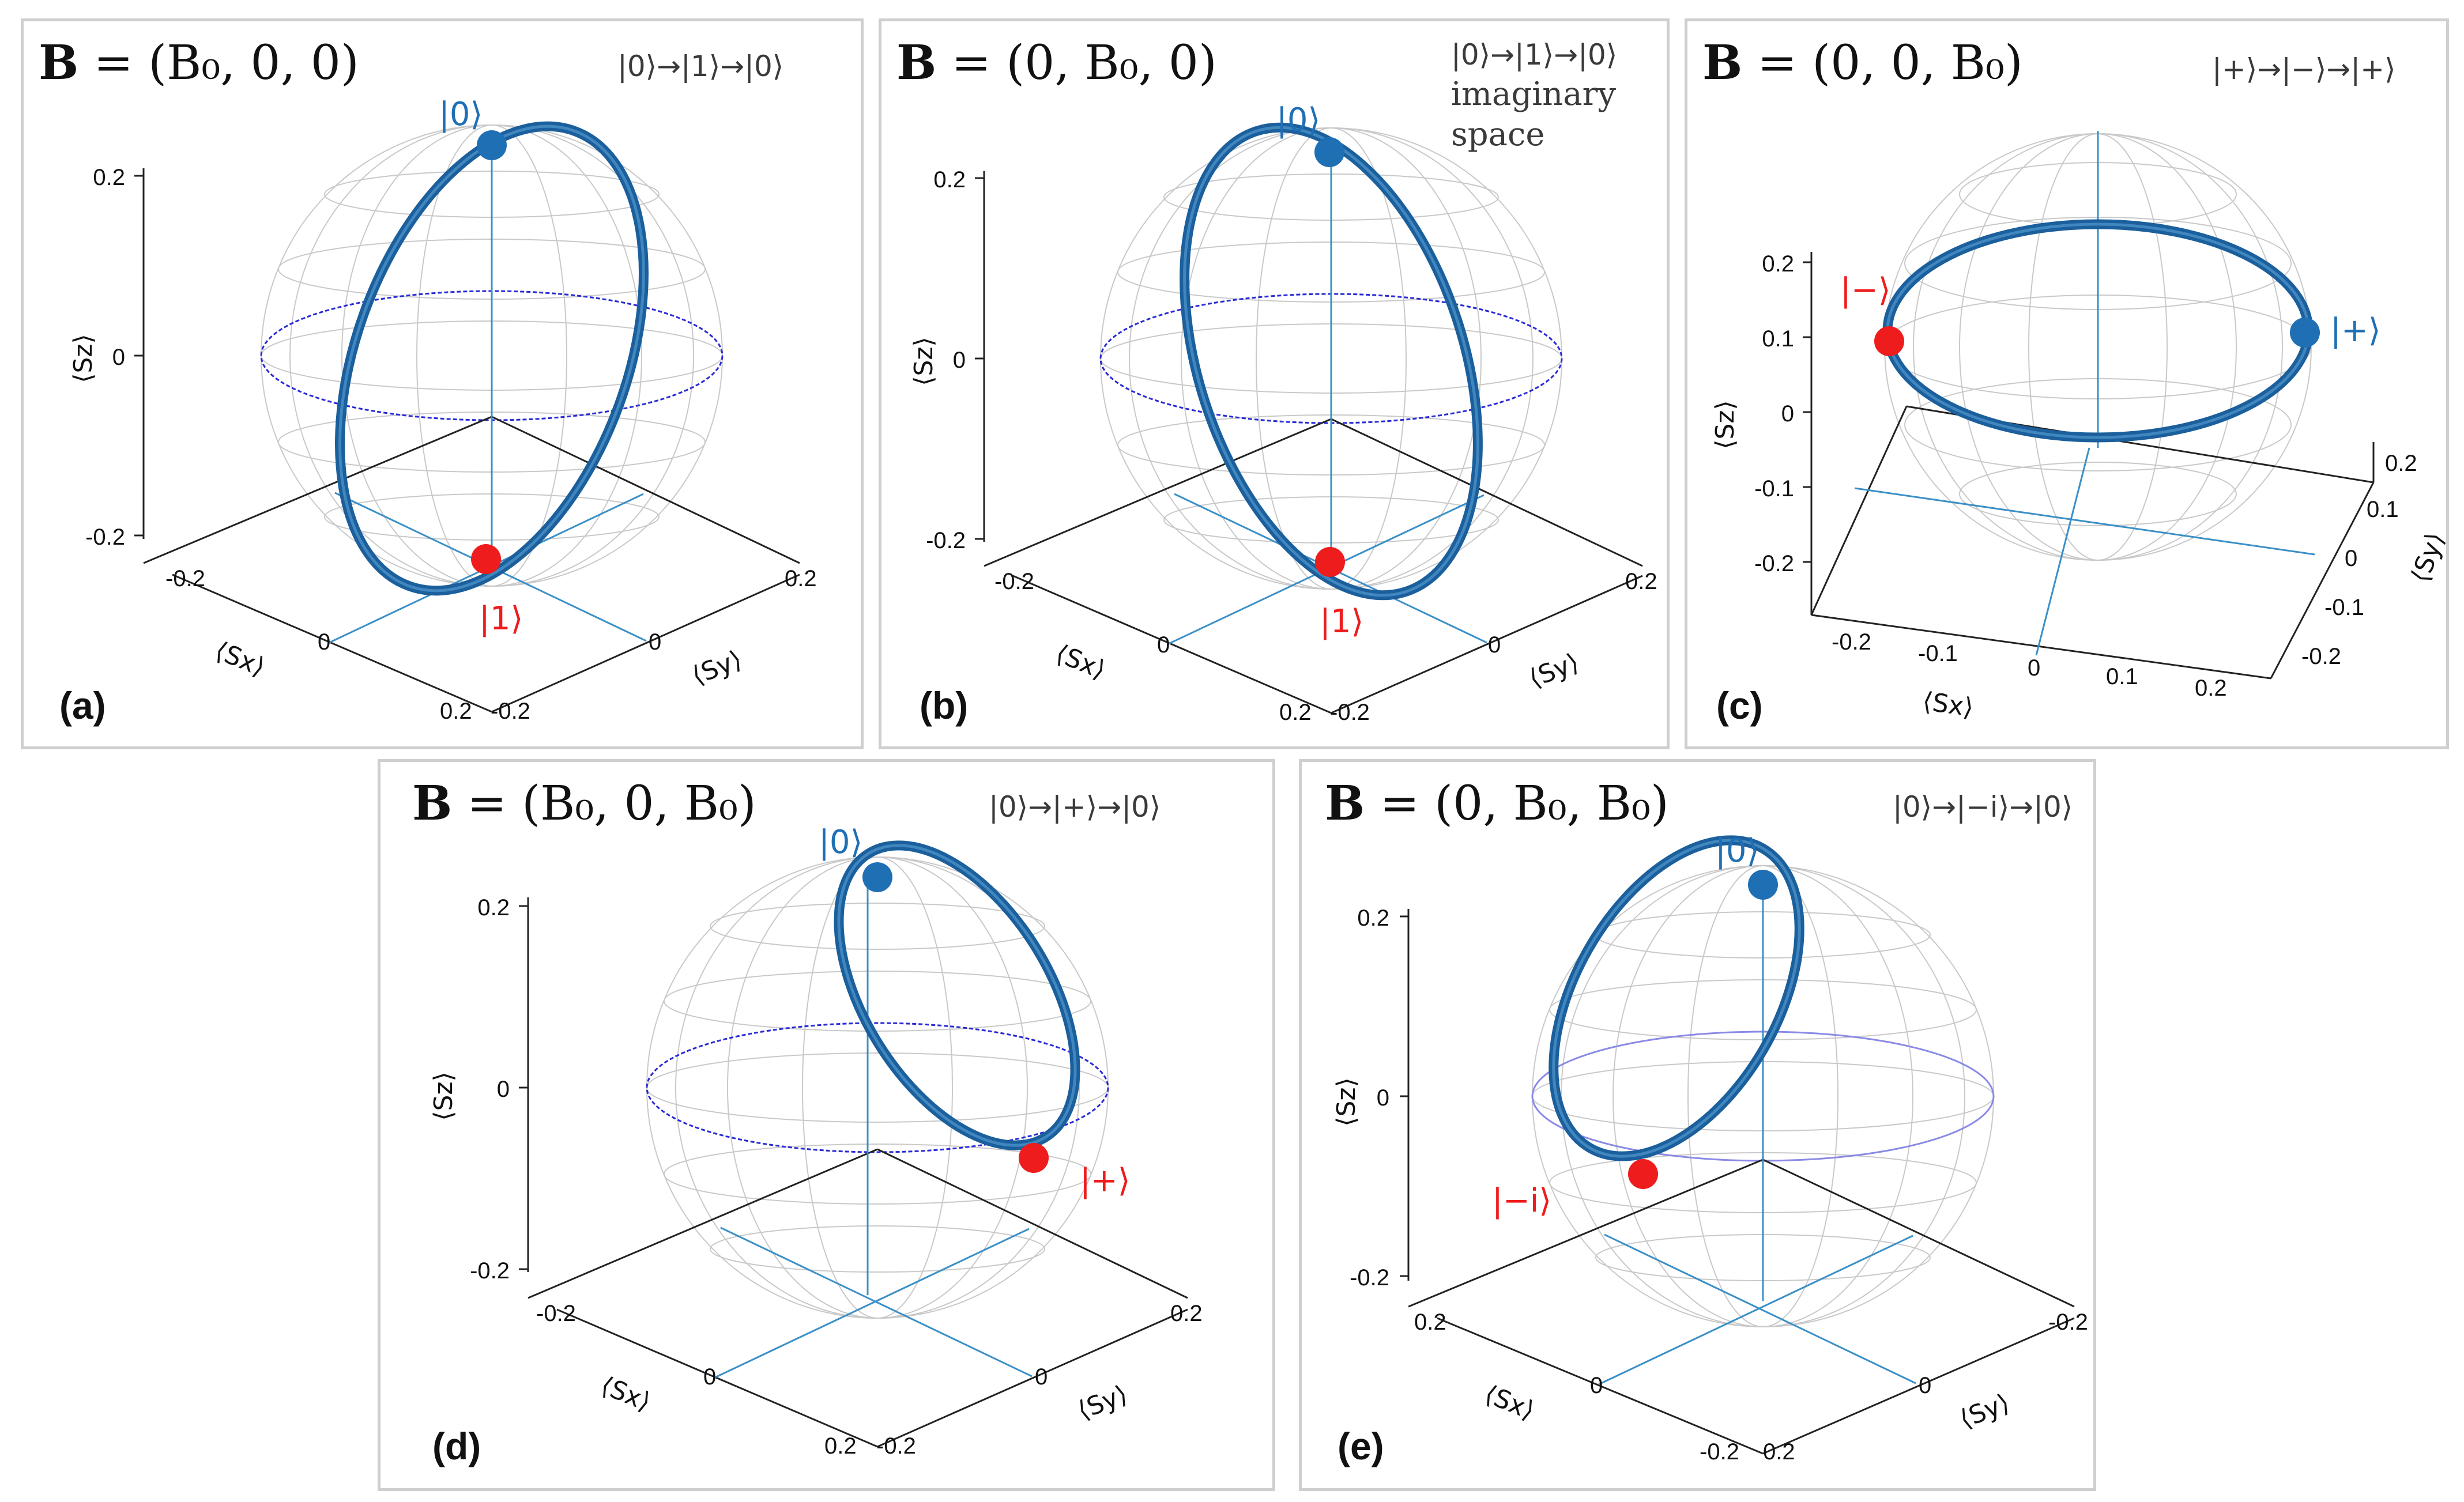 The width and height of the screenshot is (2464, 1502). Describe the element at coordinates (1361, 1446) in the screenshot. I see `panel-label: (e)` at that location.